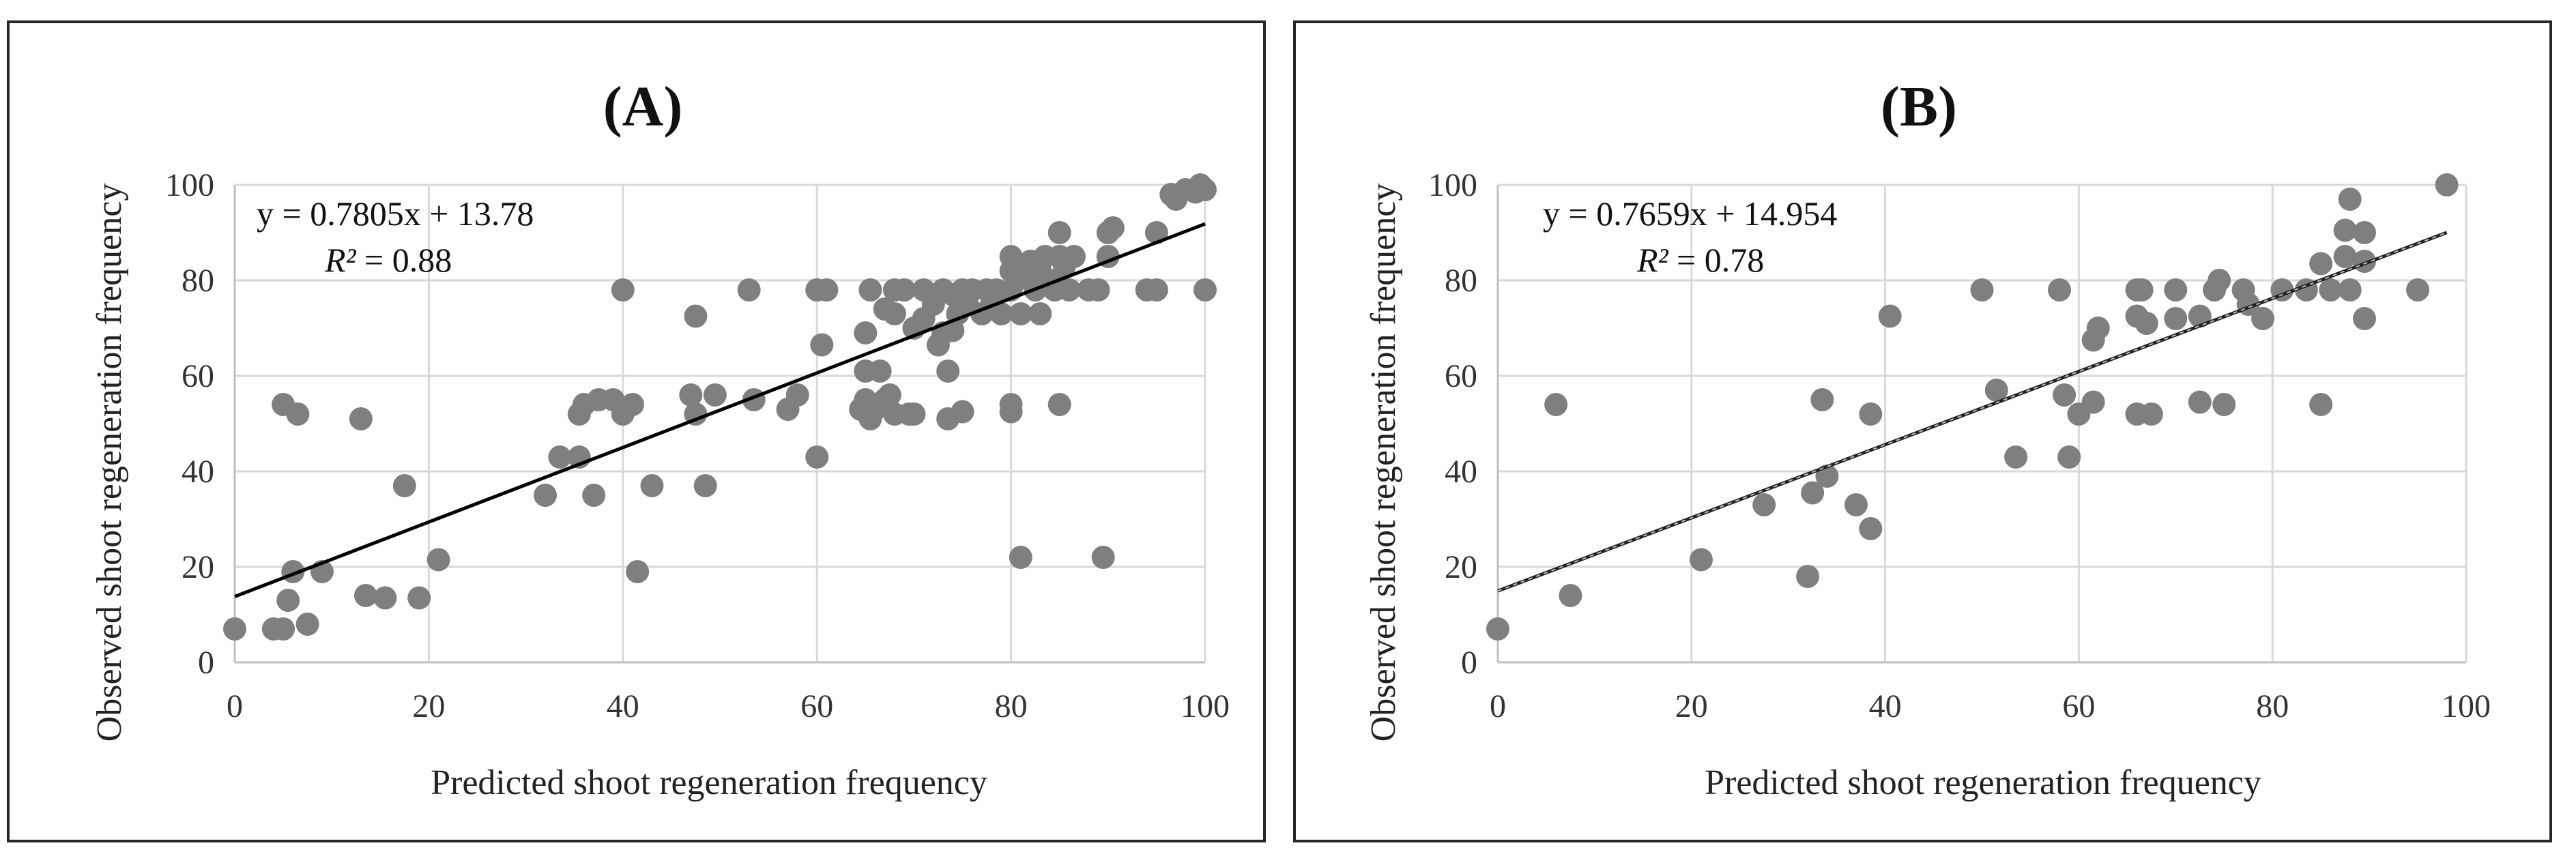  I want to click on panel-title: (A), so click(643, 106).